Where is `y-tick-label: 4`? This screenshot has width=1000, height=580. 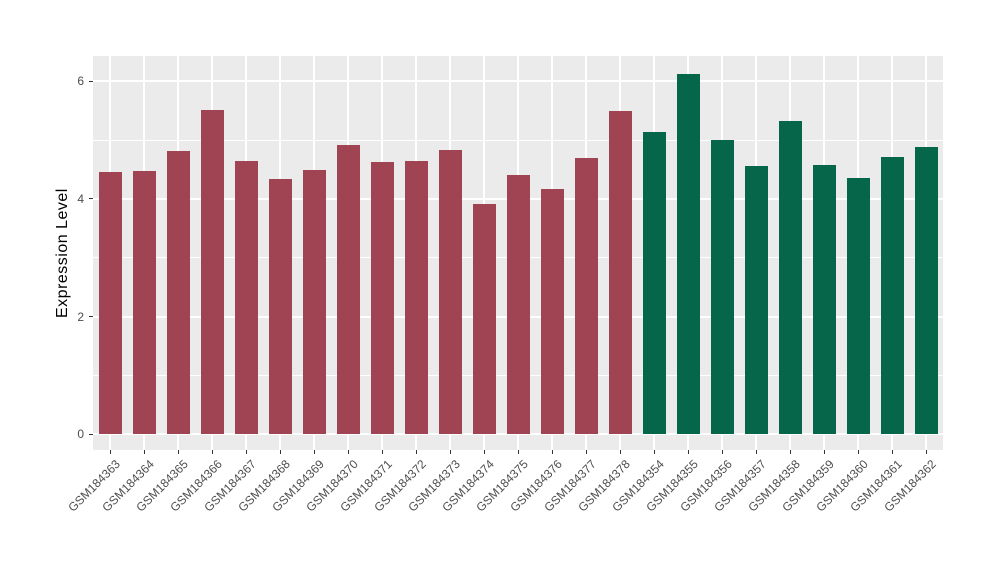 y-tick-label: 4 is located at coordinates (80, 198).